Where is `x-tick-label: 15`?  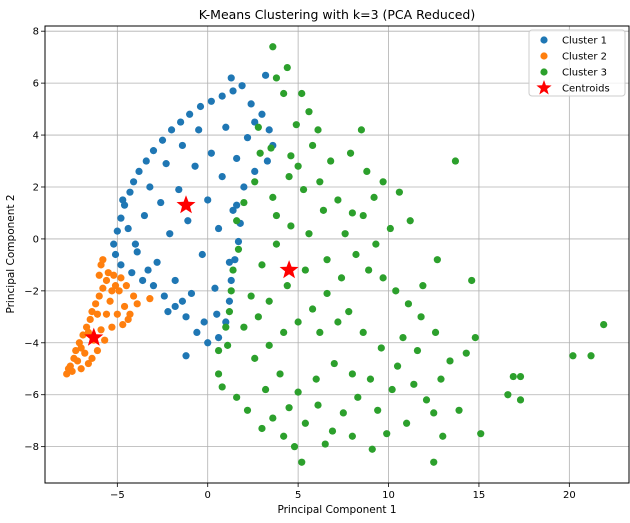 x-tick-label: 15 is located at coordinates (479, 495).